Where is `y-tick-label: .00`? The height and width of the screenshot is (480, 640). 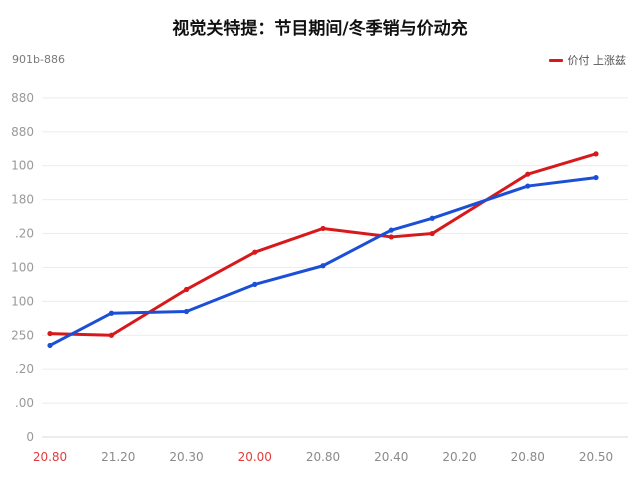
y-tick-label: .00 is located at coordinates (24, 403).